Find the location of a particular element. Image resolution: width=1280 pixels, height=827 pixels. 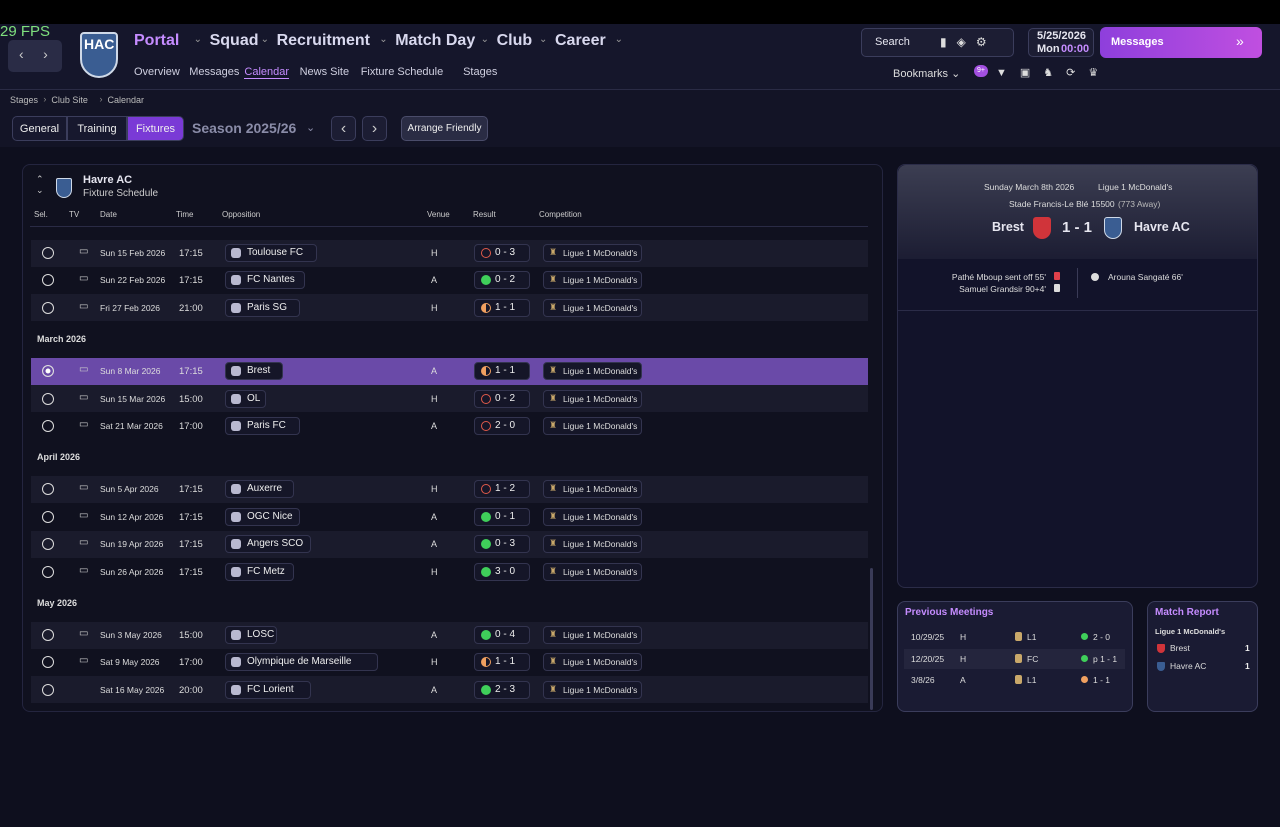

breadcrumb-item: Club Site is located at coordinates (69, 100).